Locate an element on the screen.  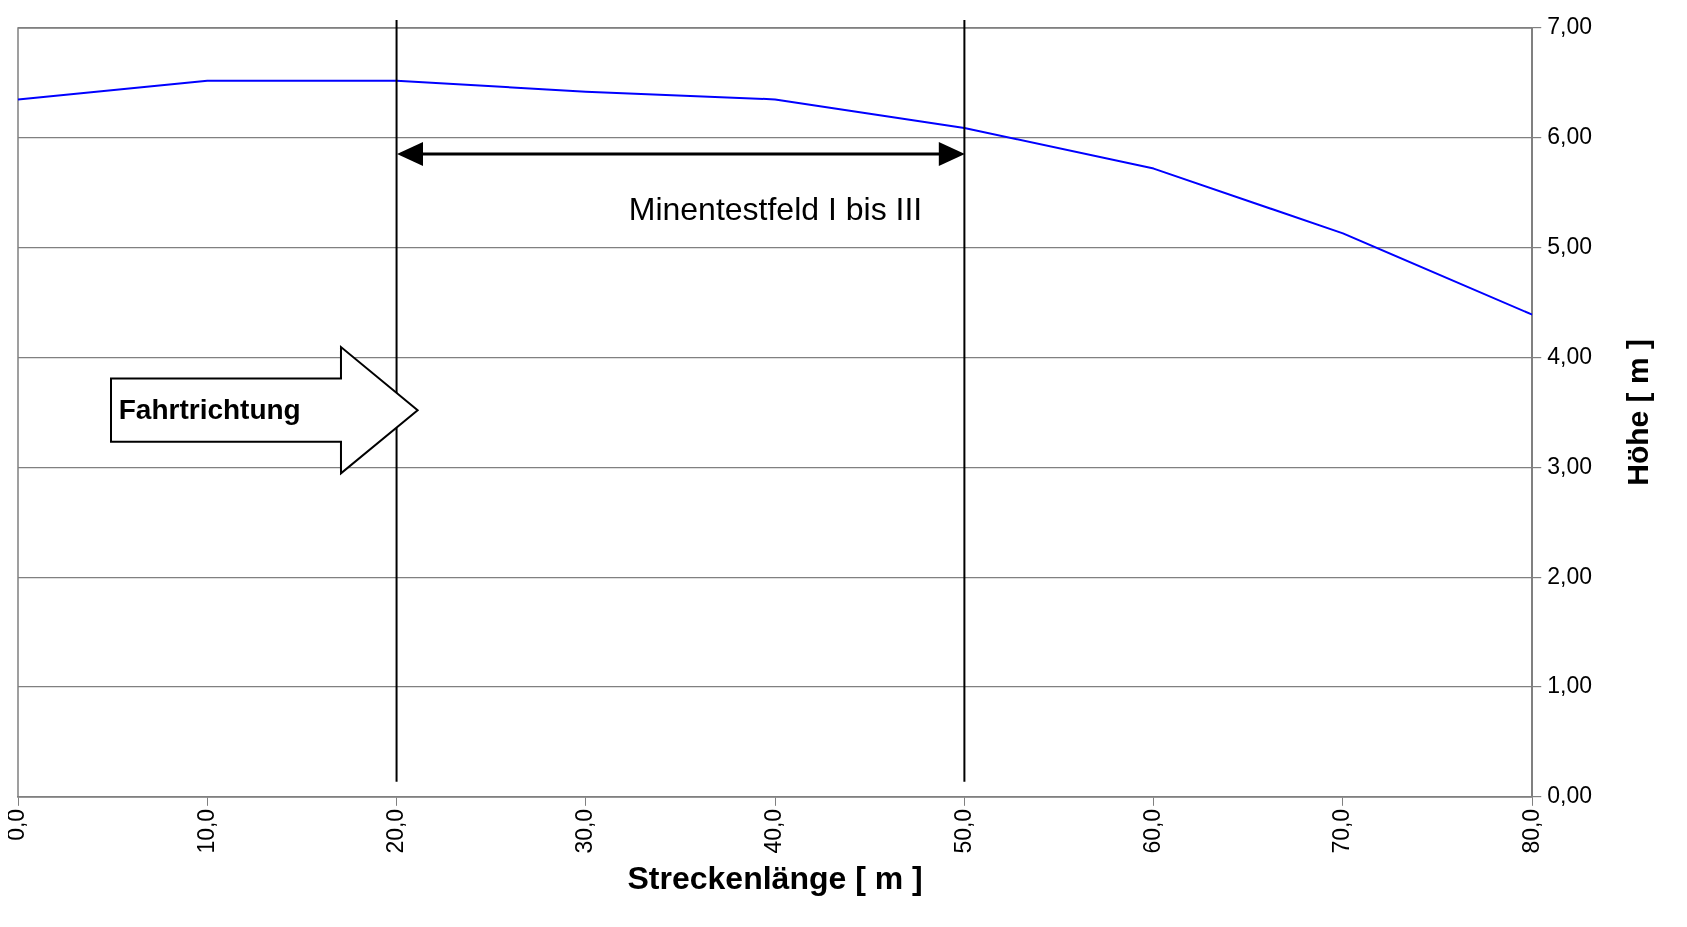
x-tick-label: 10,0 is located at coordinates (205, 831).